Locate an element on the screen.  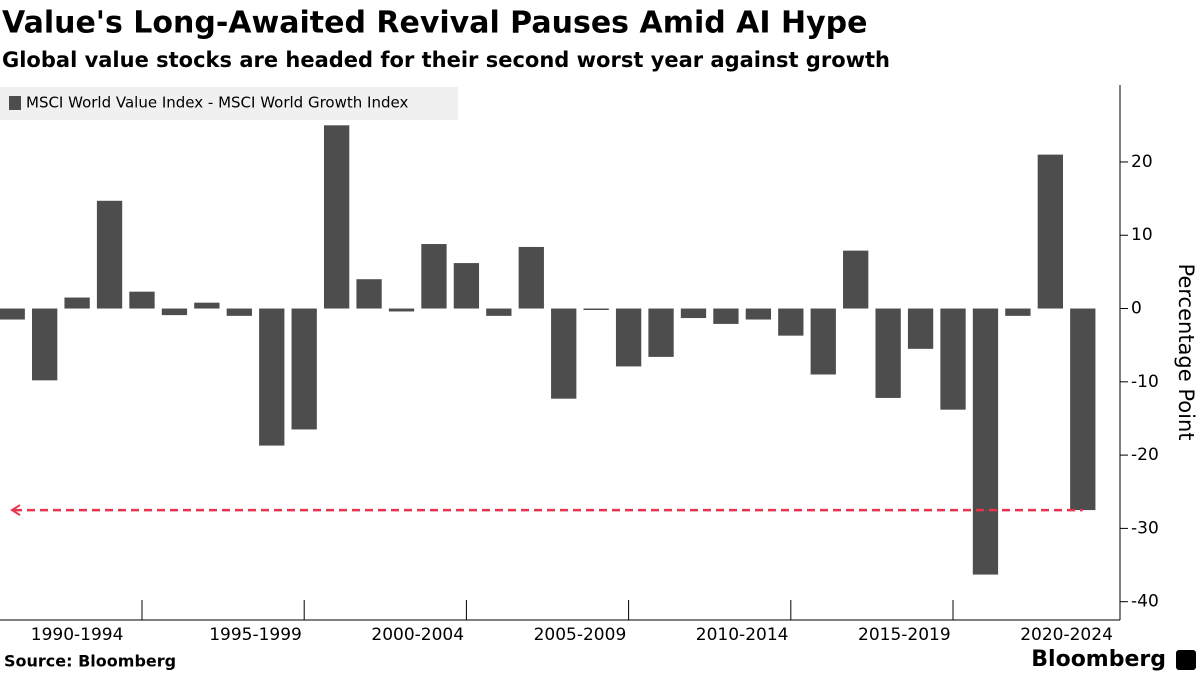
x-tick-label: 2010-2014 is located at coordinates (742, 635).